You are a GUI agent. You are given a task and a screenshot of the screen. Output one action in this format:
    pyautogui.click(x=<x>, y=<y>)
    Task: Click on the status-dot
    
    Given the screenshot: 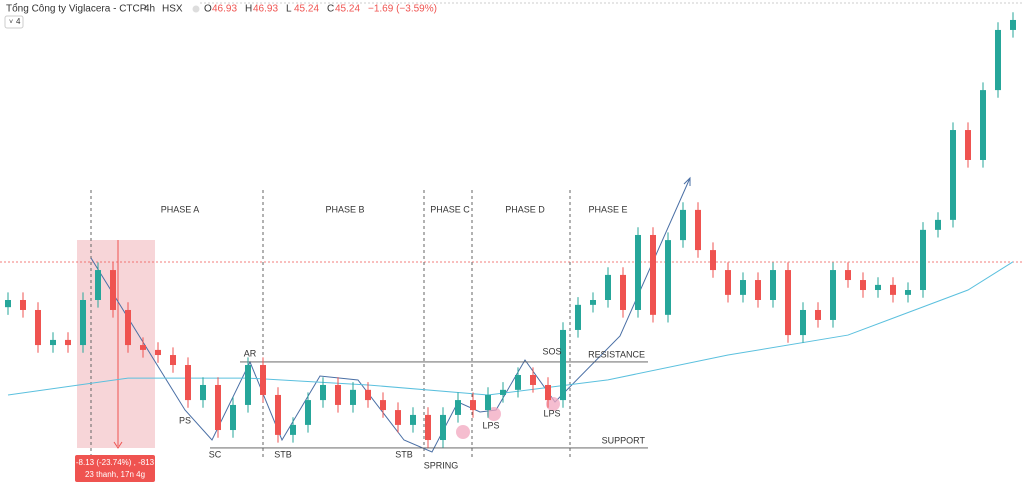 What is the action you would take?
    pyautogui.click(x=196, y=9)
    